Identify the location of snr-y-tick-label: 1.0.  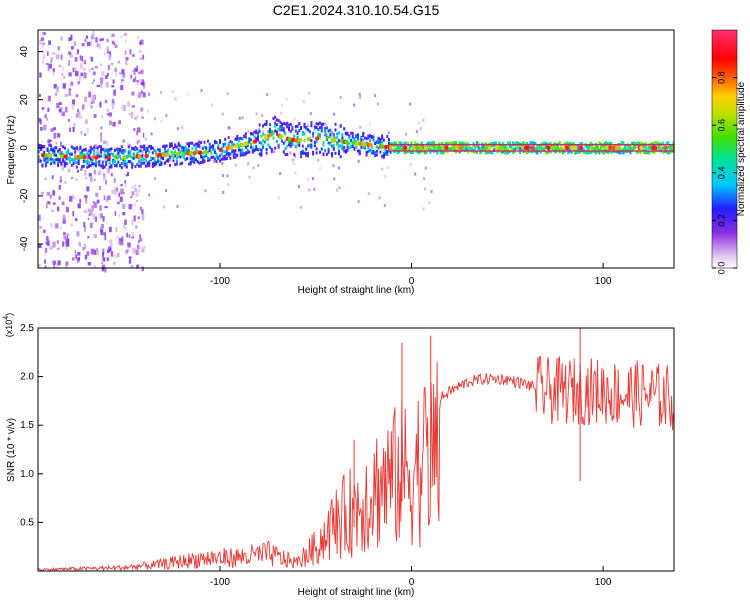
(27, 474).